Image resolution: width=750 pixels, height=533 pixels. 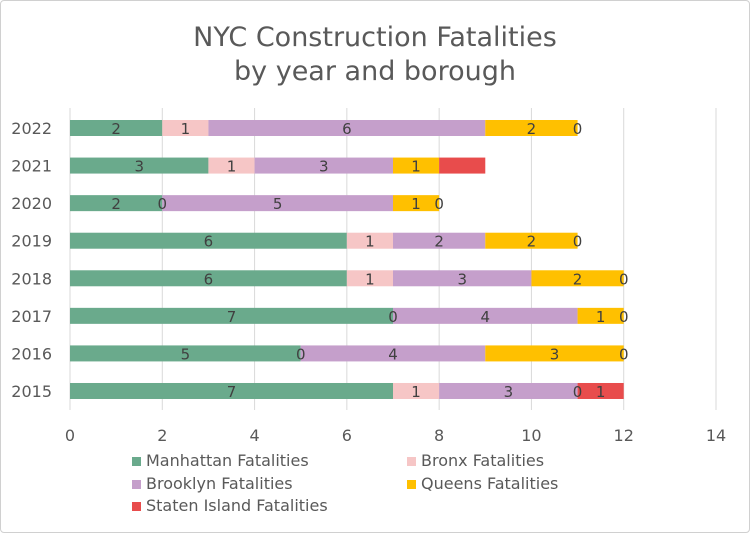 I want to click on legend-label: Brooklyn Fatalities, so click(x=219, y=483).